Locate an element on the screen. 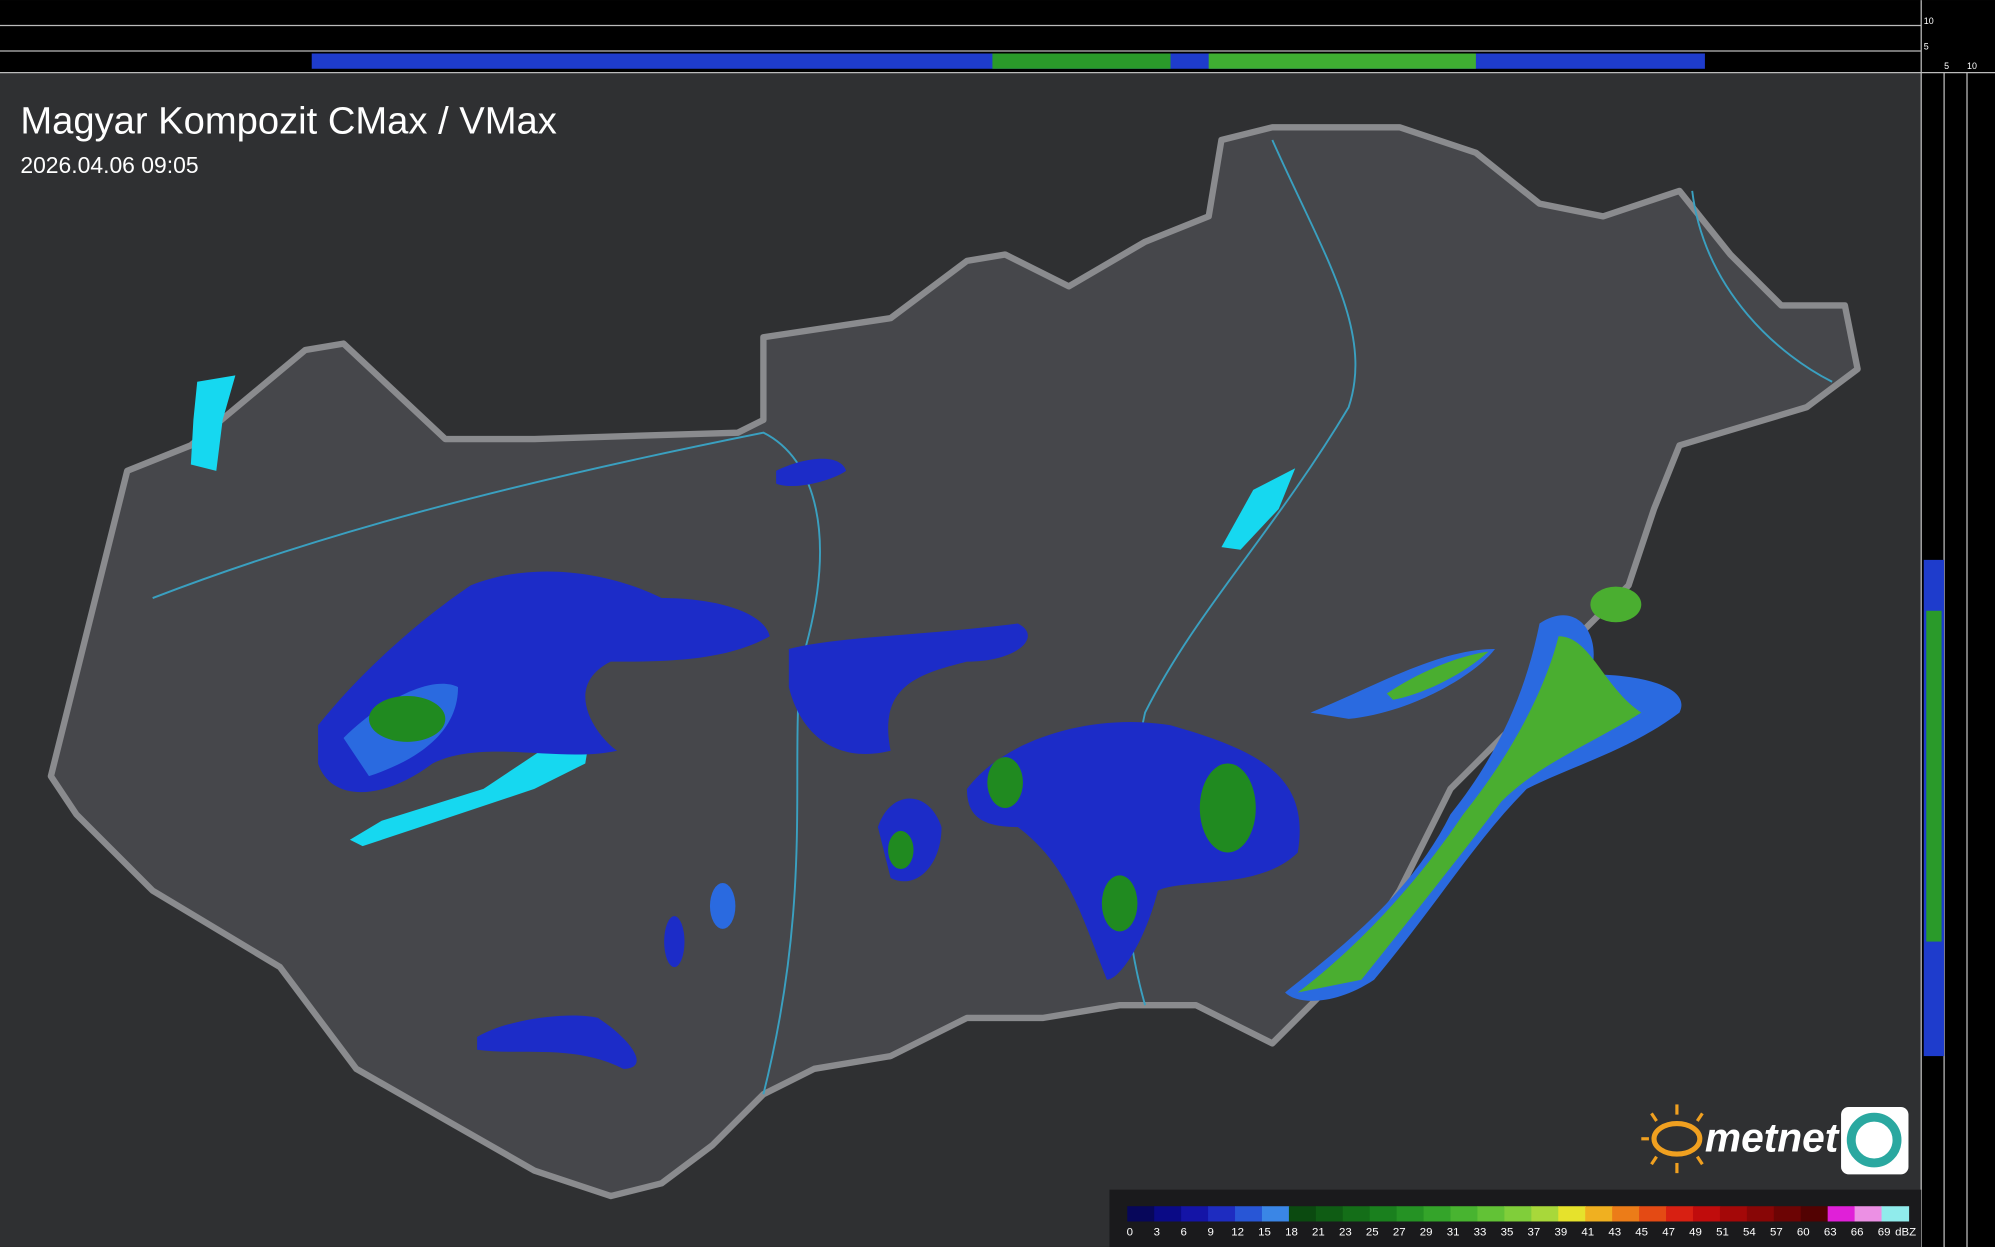  legend-label: 54 is located at coordinates (1749, 1232).